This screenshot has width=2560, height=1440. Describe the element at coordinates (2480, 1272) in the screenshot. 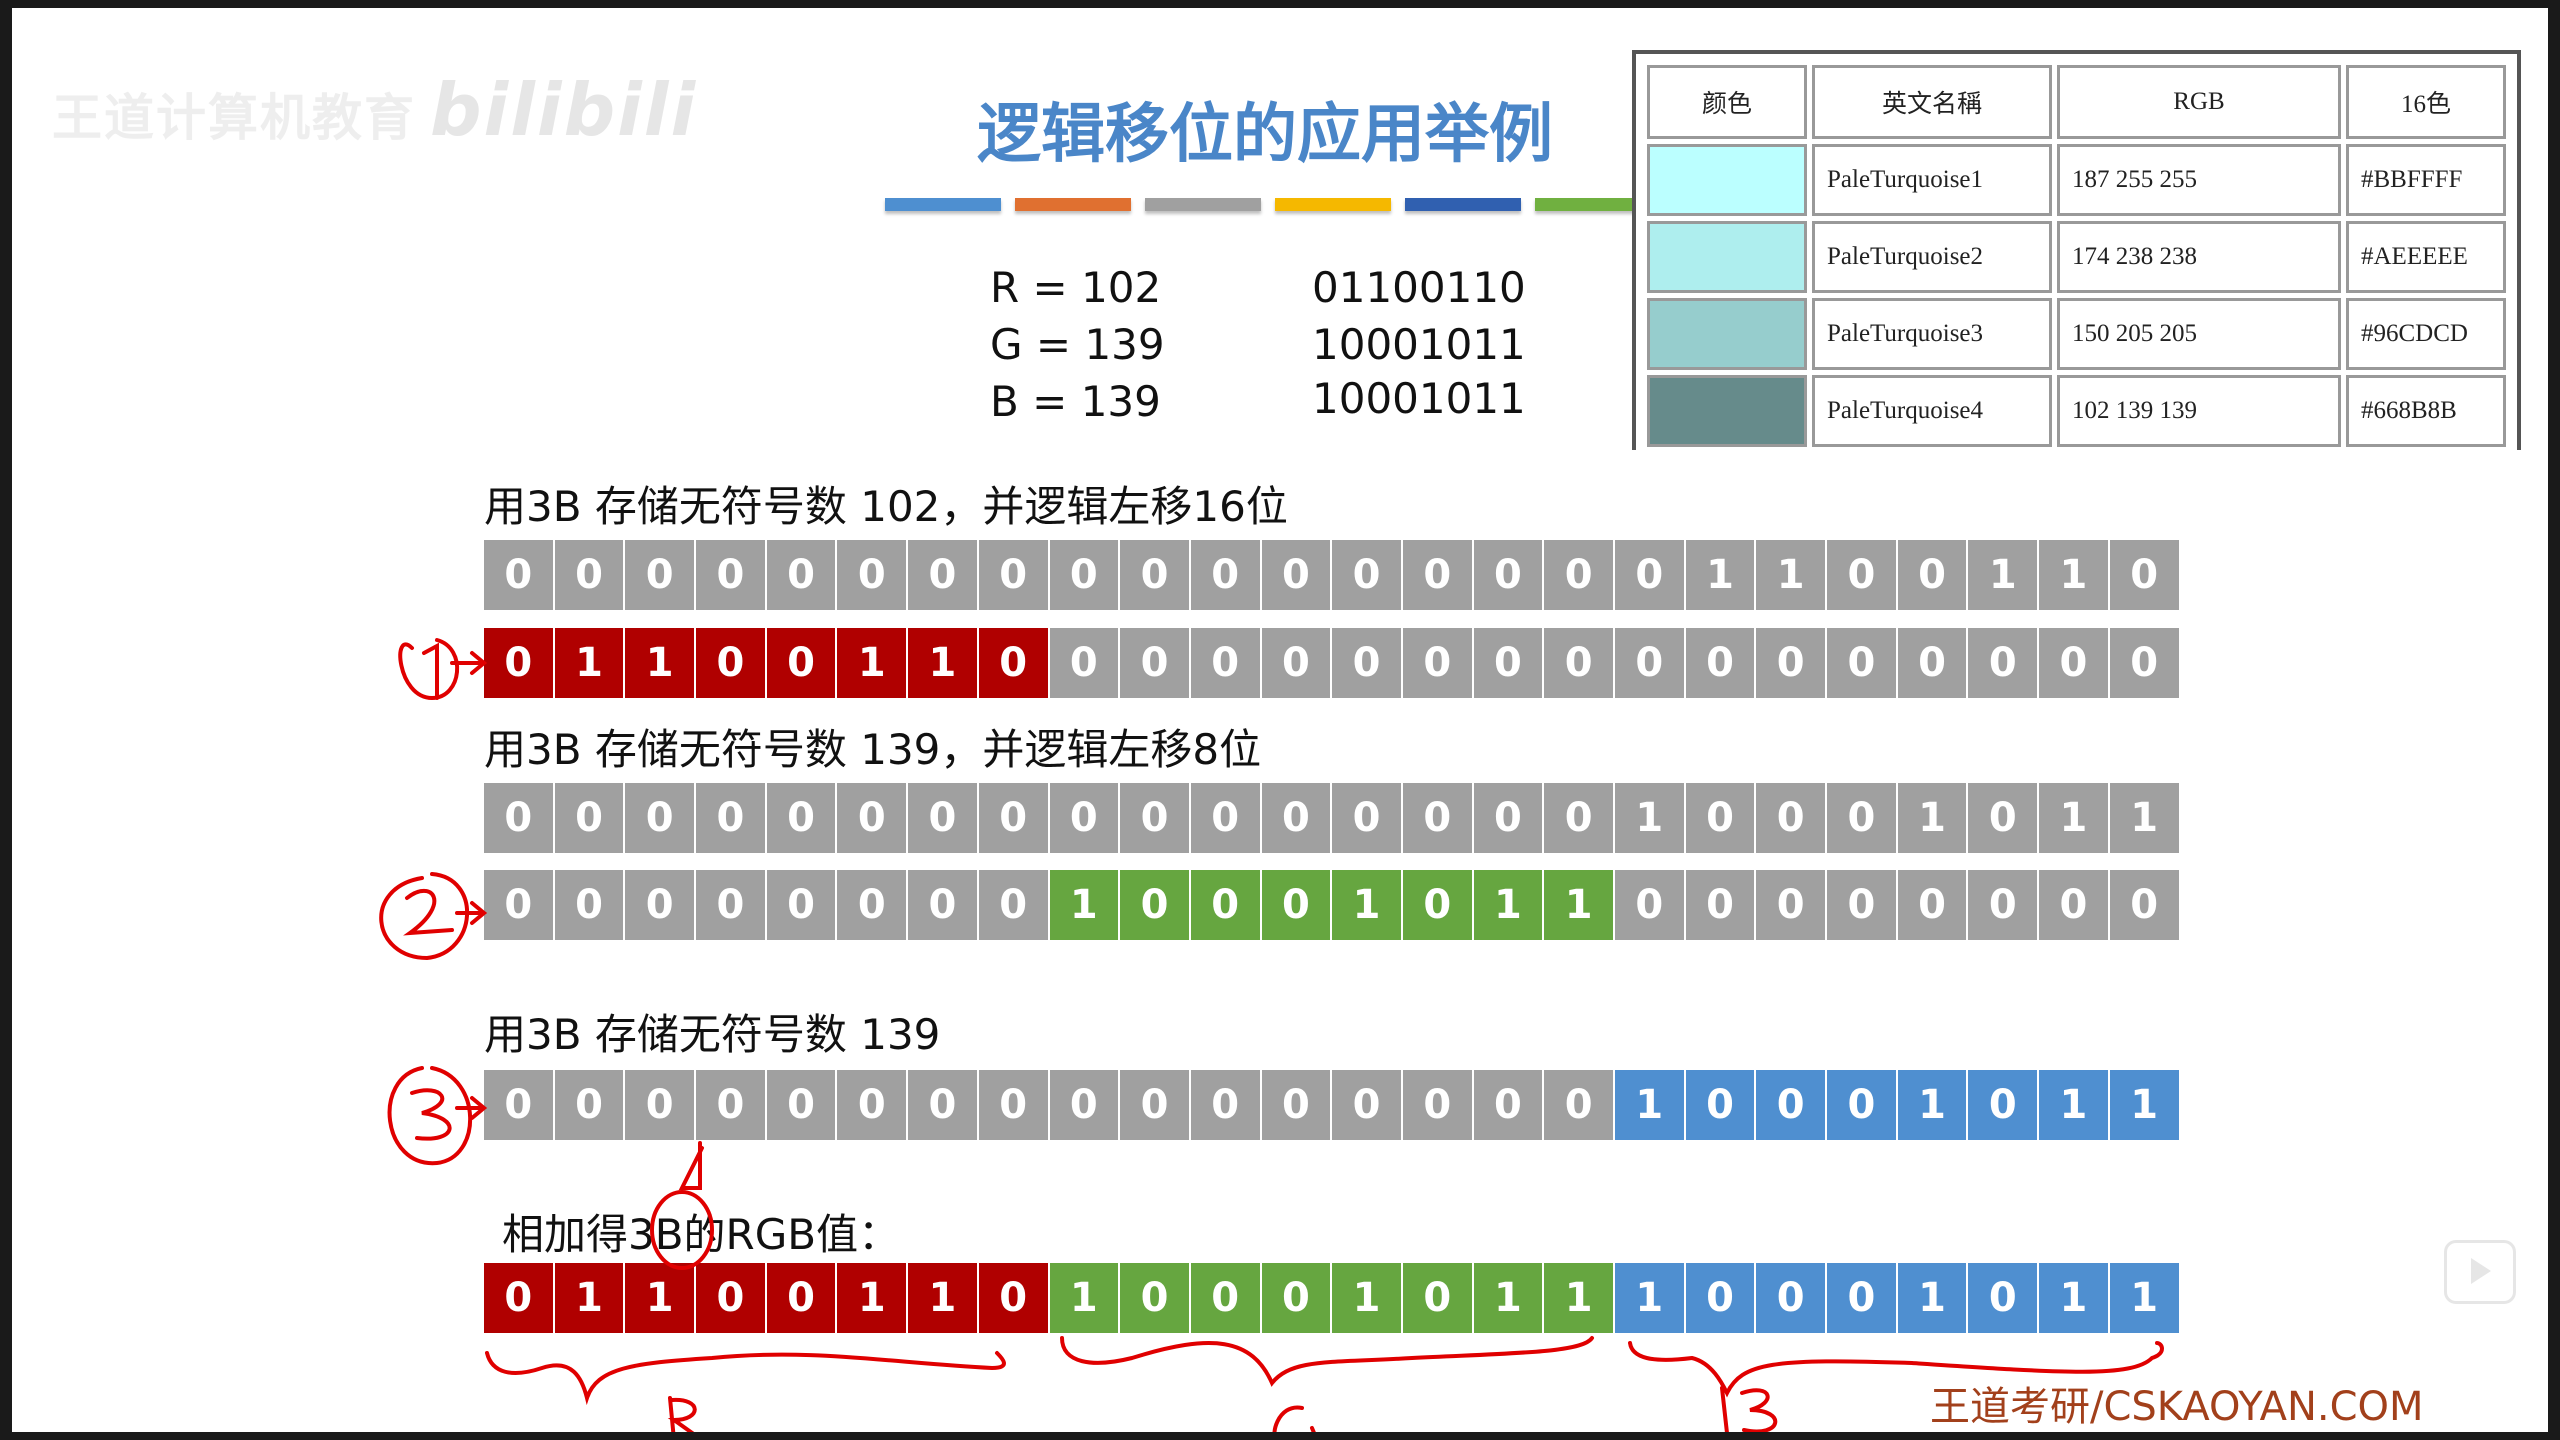

I see `bilibili-play-icon` at that location.